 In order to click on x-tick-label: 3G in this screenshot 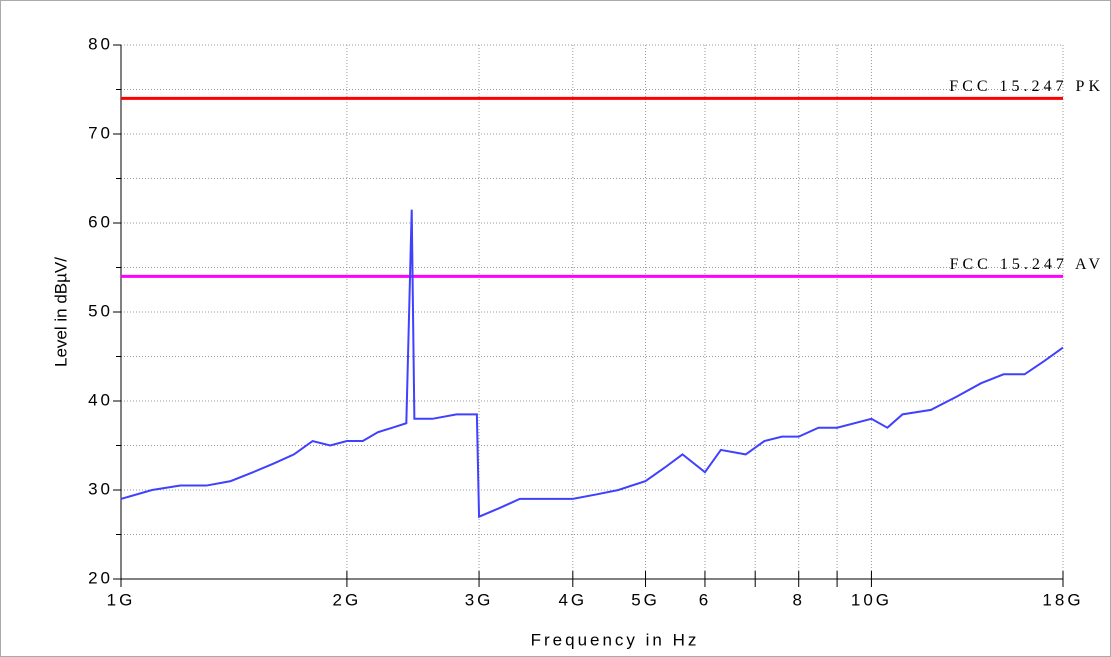, I will do `click(479, 599)`.